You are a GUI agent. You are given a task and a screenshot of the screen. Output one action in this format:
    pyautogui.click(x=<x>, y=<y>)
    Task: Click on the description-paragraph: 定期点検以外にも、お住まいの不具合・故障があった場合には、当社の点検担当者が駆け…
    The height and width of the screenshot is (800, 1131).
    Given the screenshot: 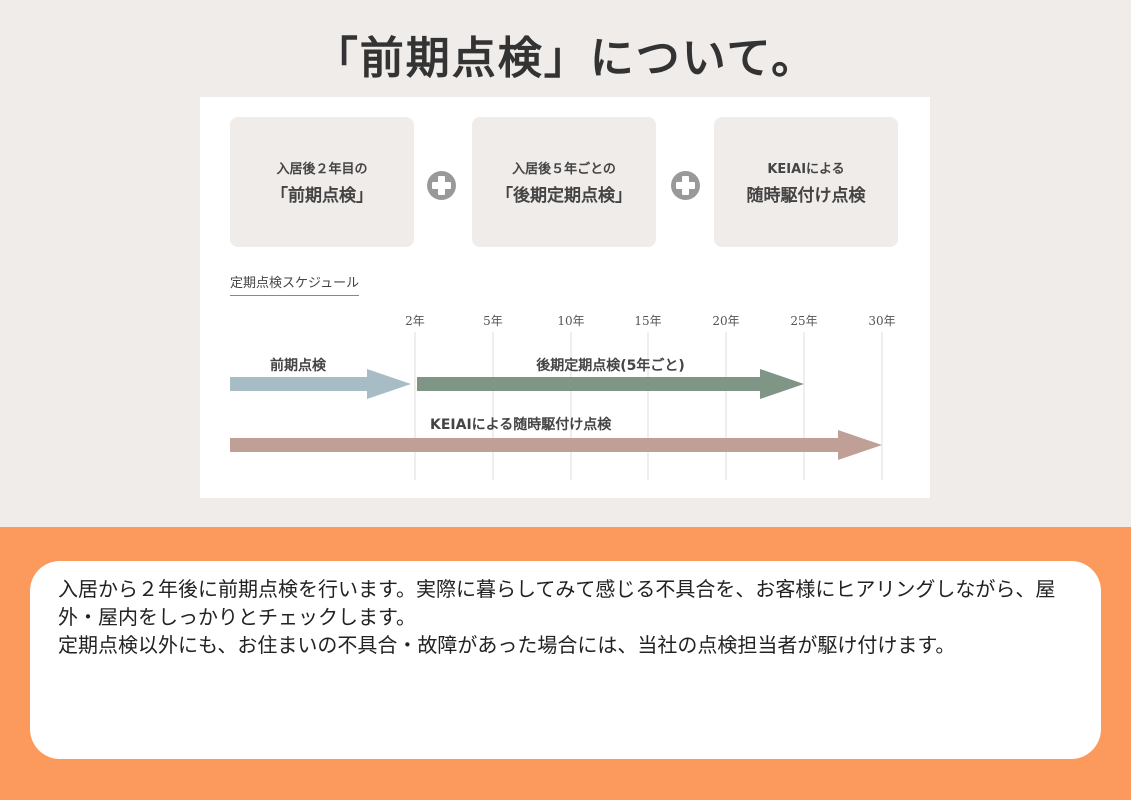 What is the action you would take?
    pyautogui.click(x=507, y=645)
    